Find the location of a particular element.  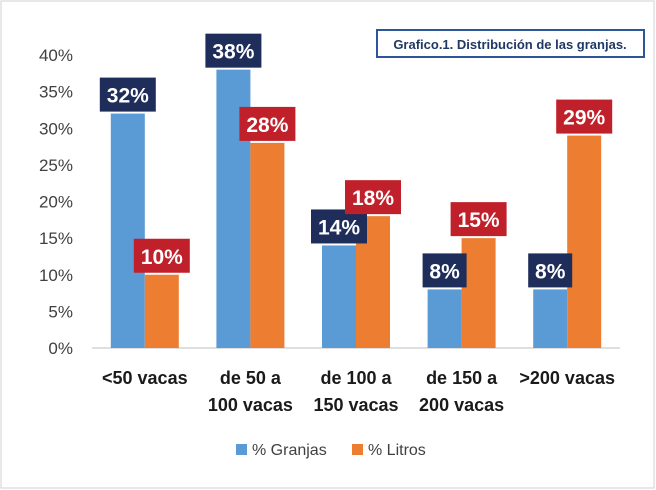

y-axis-ticks: 0% 5% 10% 15% 20% 25% 30% 35% 40% is located at coordinates (56, 202).